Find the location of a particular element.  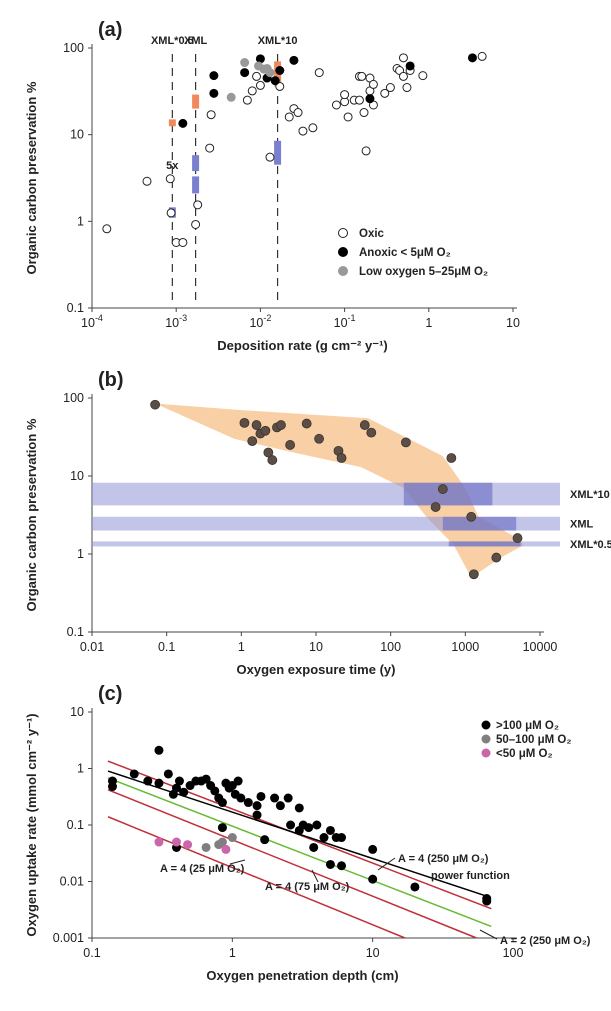

legend-label: Oxic is located at coordinates (372, 234).